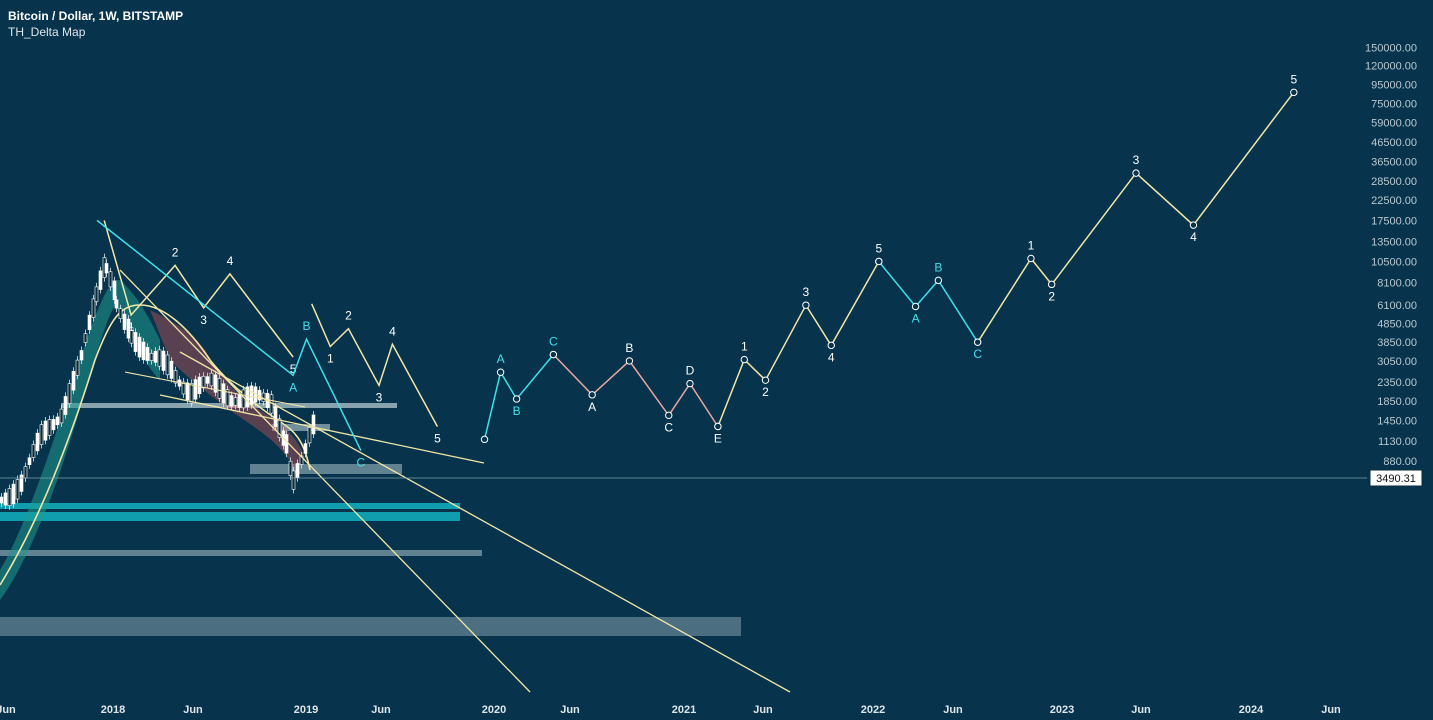 Image resolution: width=1433 pixels, height=720 pixels. Describe the element at coordinates (1394, 182) in the screenshot. I see `y-tick-label: 28500.00` at that location.